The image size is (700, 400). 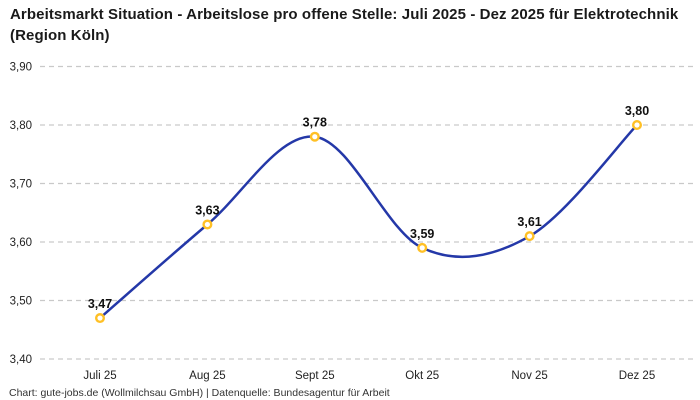 I want to click on data-point-label: 3,47, so click(x=100, y=304).